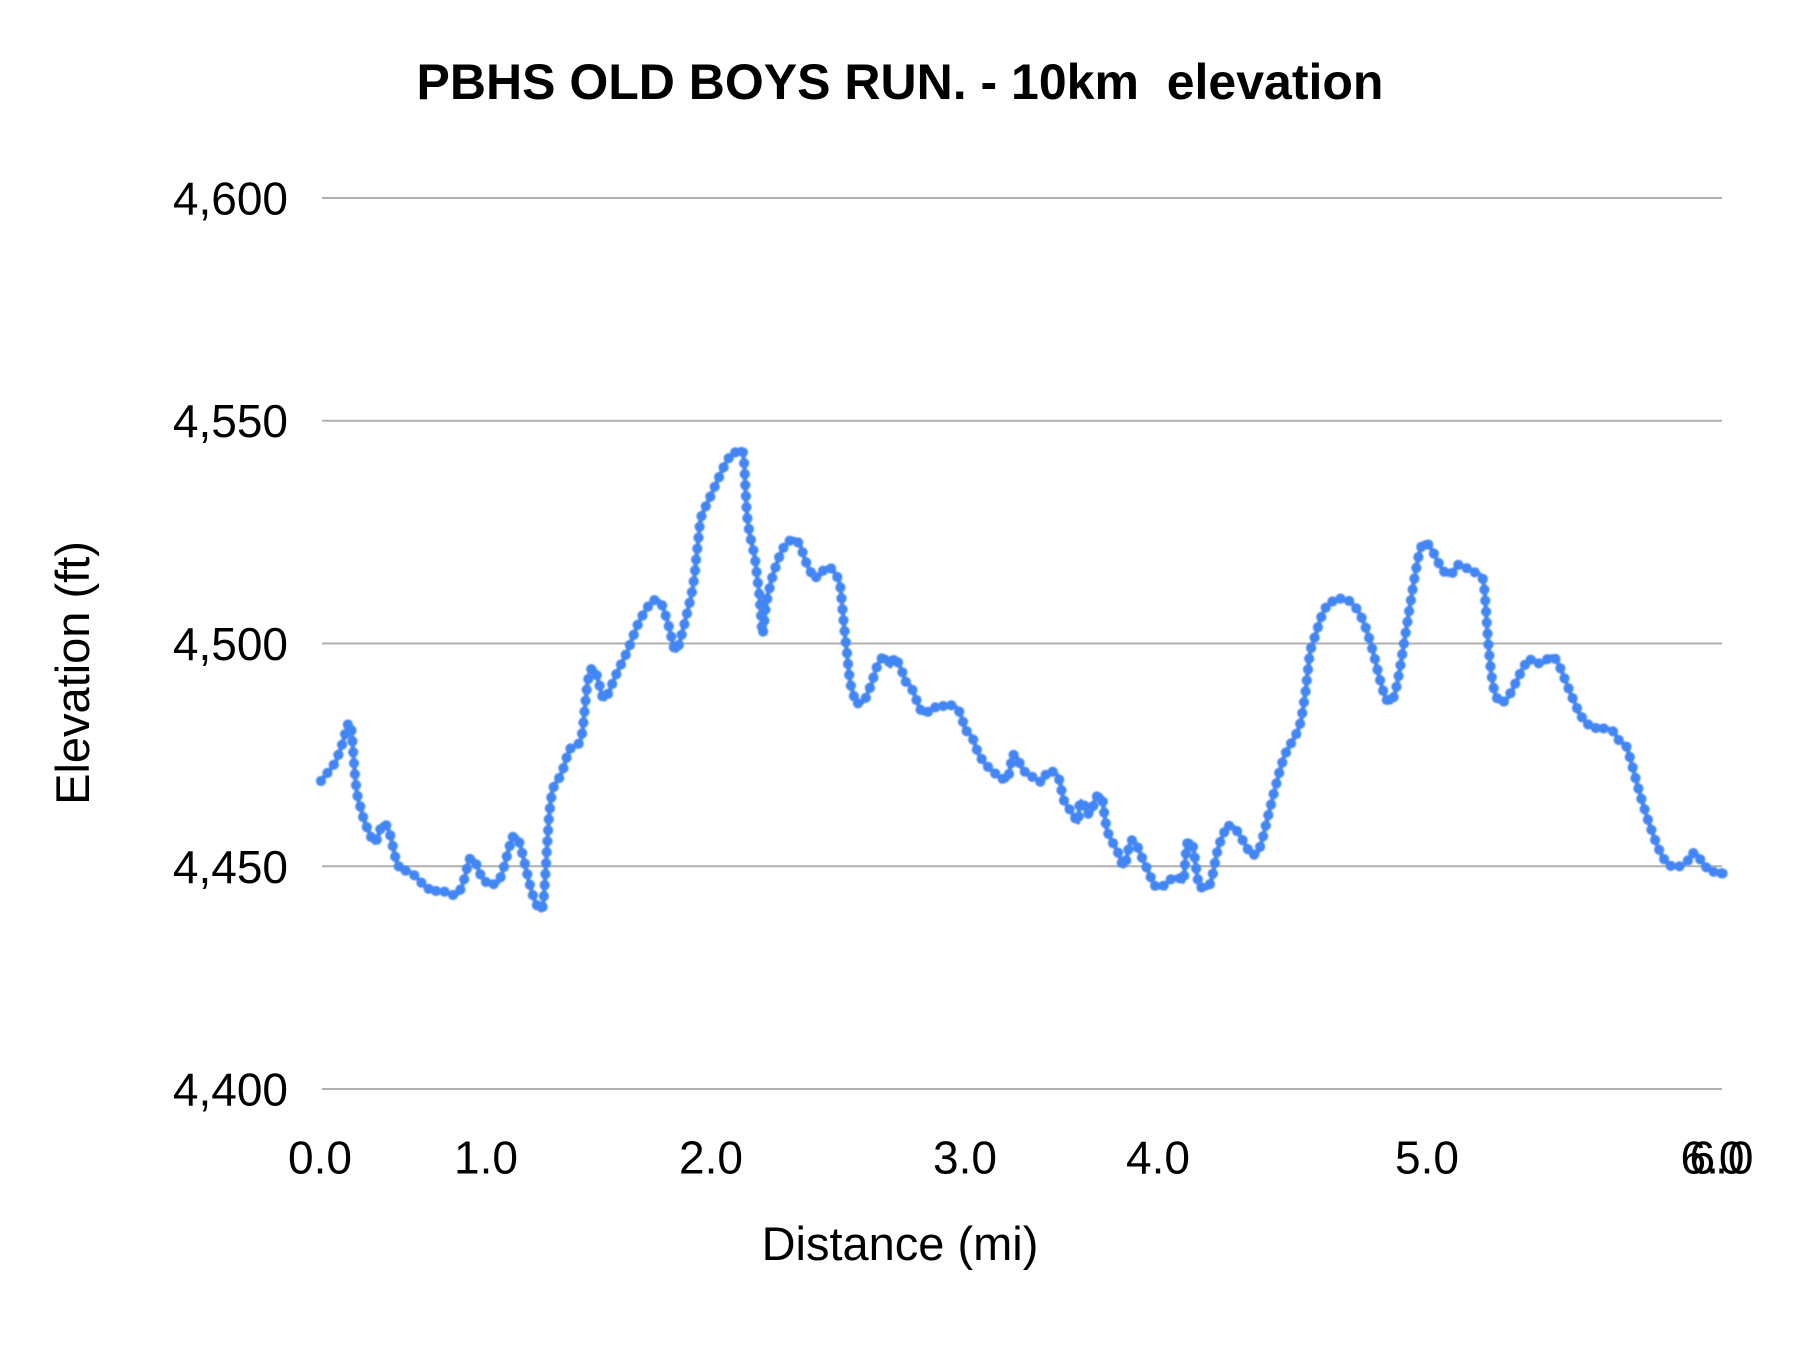  Describe the element at coordinates (711, 1158) in the screenshot. I see `svg-text: 2.0` at that location.